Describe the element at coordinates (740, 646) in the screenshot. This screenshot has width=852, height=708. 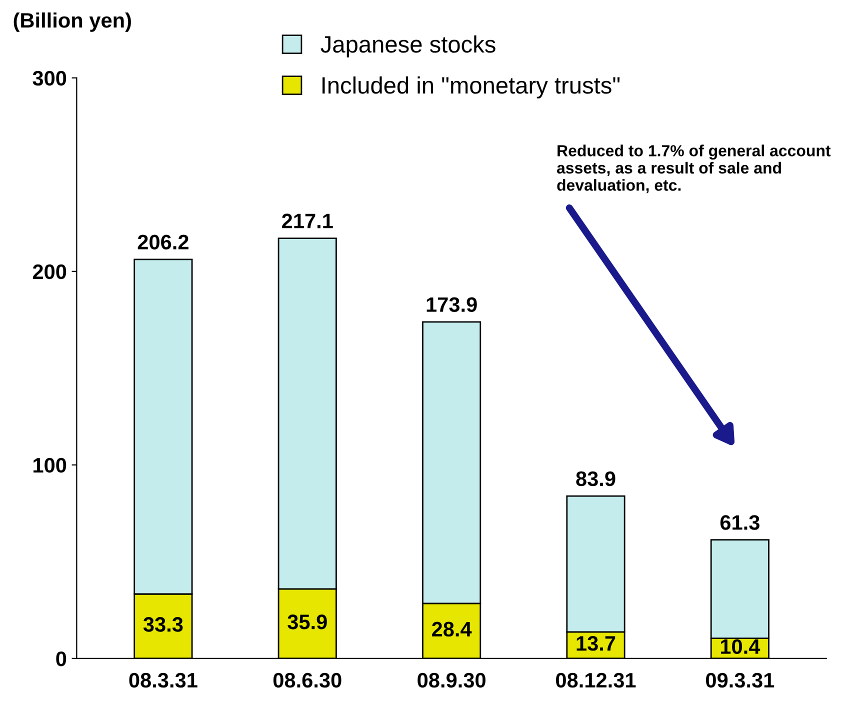
I see `data-label: 10.4` at that location.